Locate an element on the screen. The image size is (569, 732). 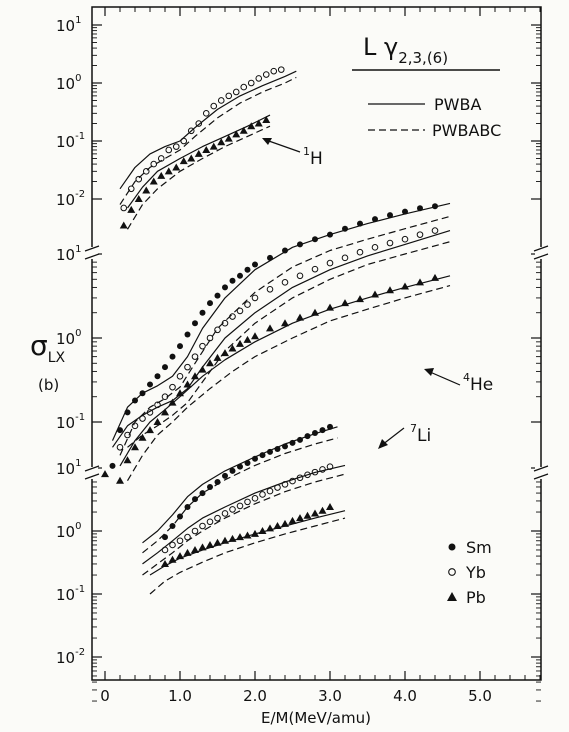
y-tick-exponent: 1 is located at coordinates (78, 463).